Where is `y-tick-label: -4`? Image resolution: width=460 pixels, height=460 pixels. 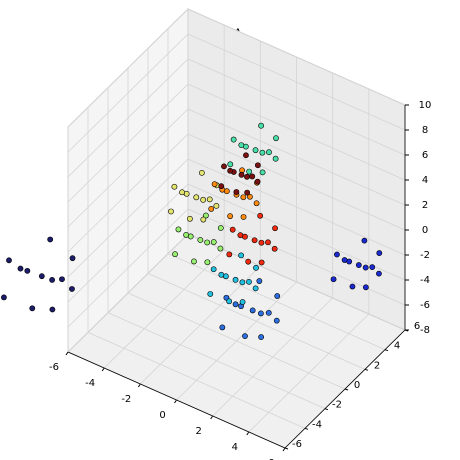 y-tick-label: -4 is located at coordinates (317, 424).